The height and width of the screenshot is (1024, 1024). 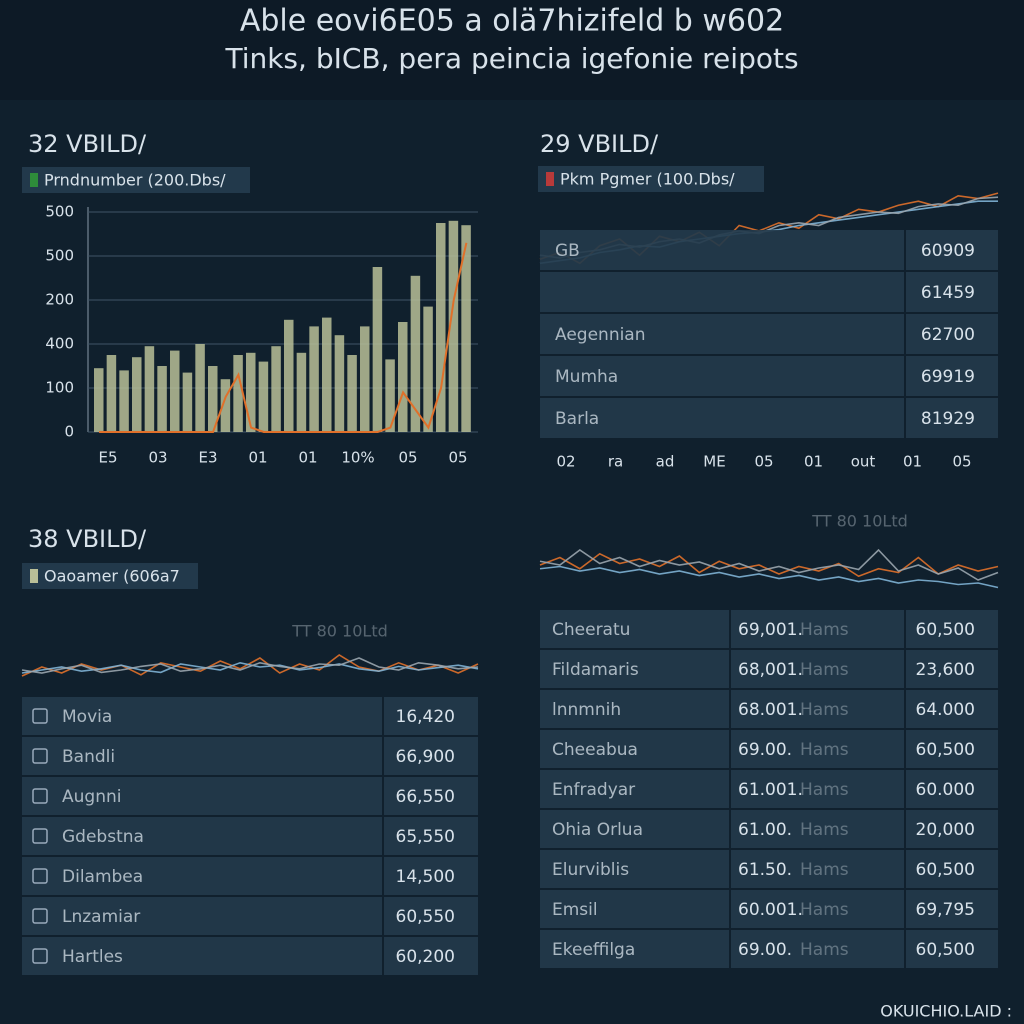 I want to click on table-cell: 68.001., so click(x=770, y=710).